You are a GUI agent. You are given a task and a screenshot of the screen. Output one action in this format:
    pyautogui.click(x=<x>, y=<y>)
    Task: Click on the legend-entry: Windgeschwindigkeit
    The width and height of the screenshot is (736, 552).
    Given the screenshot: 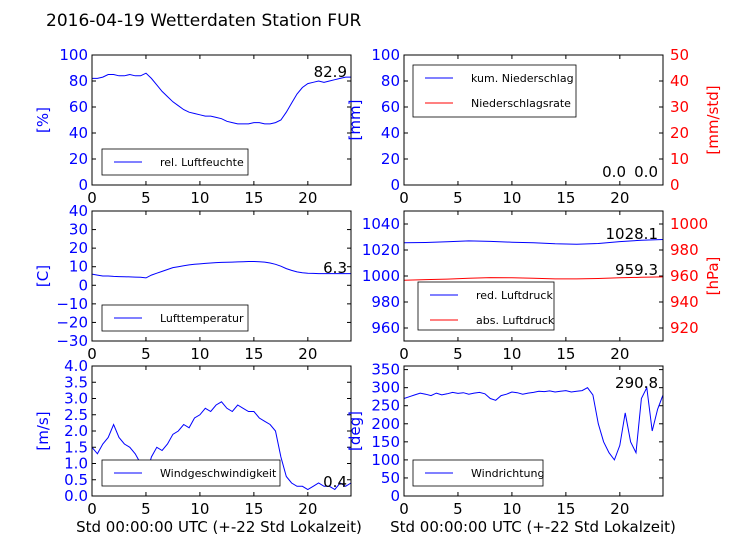 What is the action you would take?
    pyautogui.click(x=218, y=473)
    